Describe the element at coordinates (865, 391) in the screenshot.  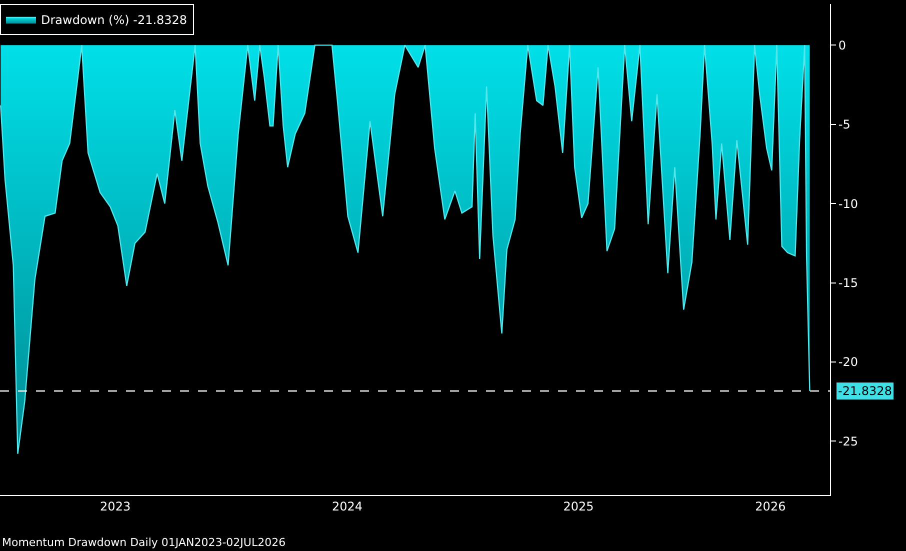
I see `ref-line-label: -21.8328` at that location.